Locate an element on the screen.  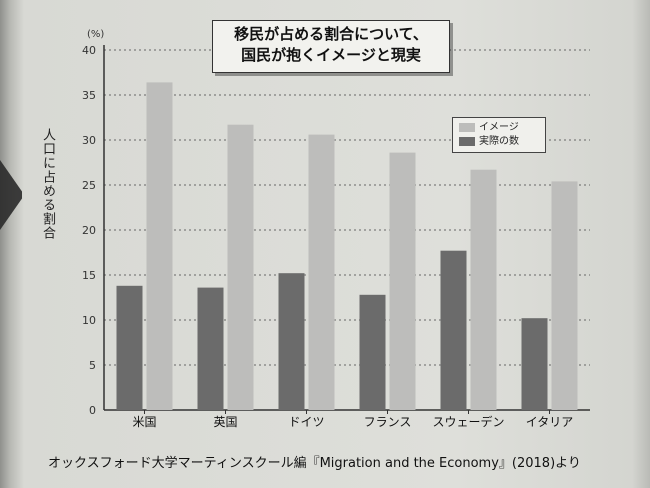
y-tick-label: 5 is located at coordinates (92, 365).